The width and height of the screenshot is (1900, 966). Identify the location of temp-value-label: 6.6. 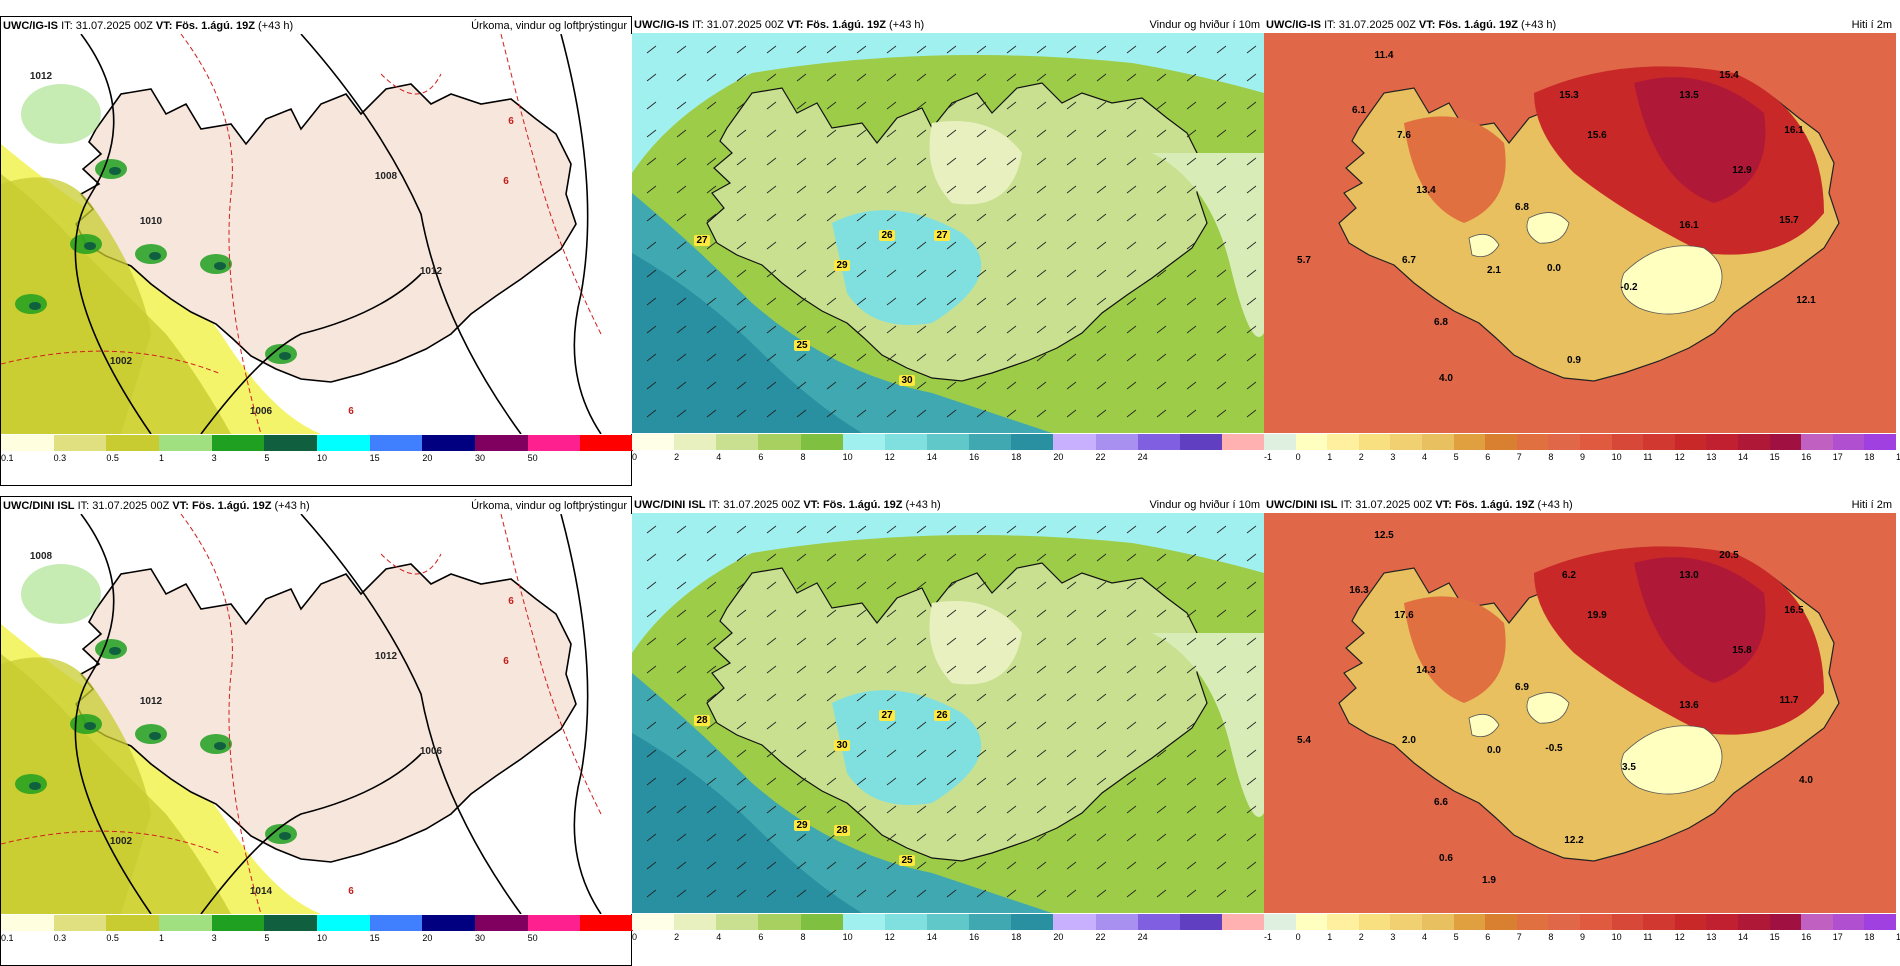
(1441, 802).